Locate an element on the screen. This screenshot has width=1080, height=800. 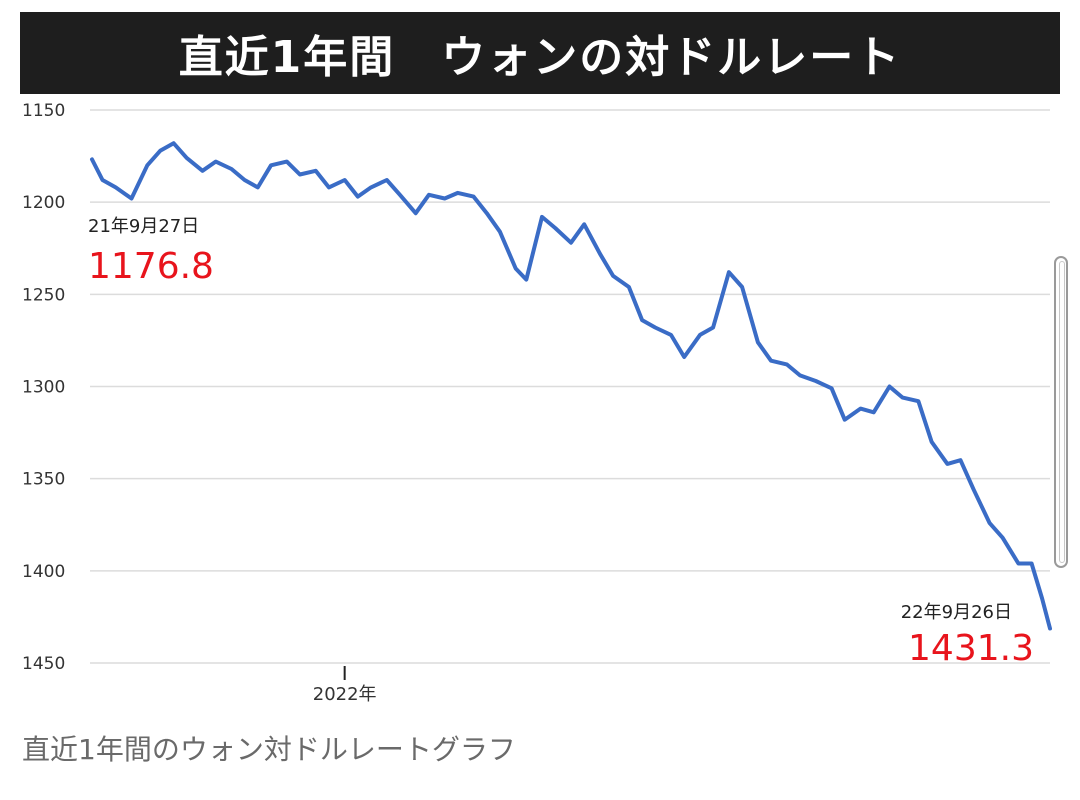
chart-title: 直近1年間 ウォンの対ドルレート is located at coordinates (540, 57).